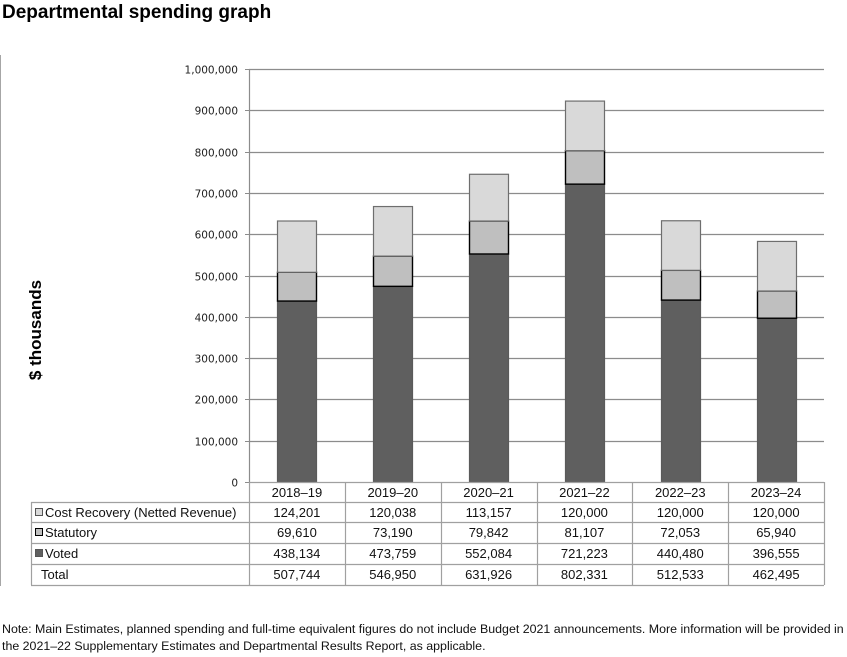 This screenshot has width=847, height=657. Describe the element at coordinates (680, 574) in the screenshot. I see `total-value: 512,533` at that location.